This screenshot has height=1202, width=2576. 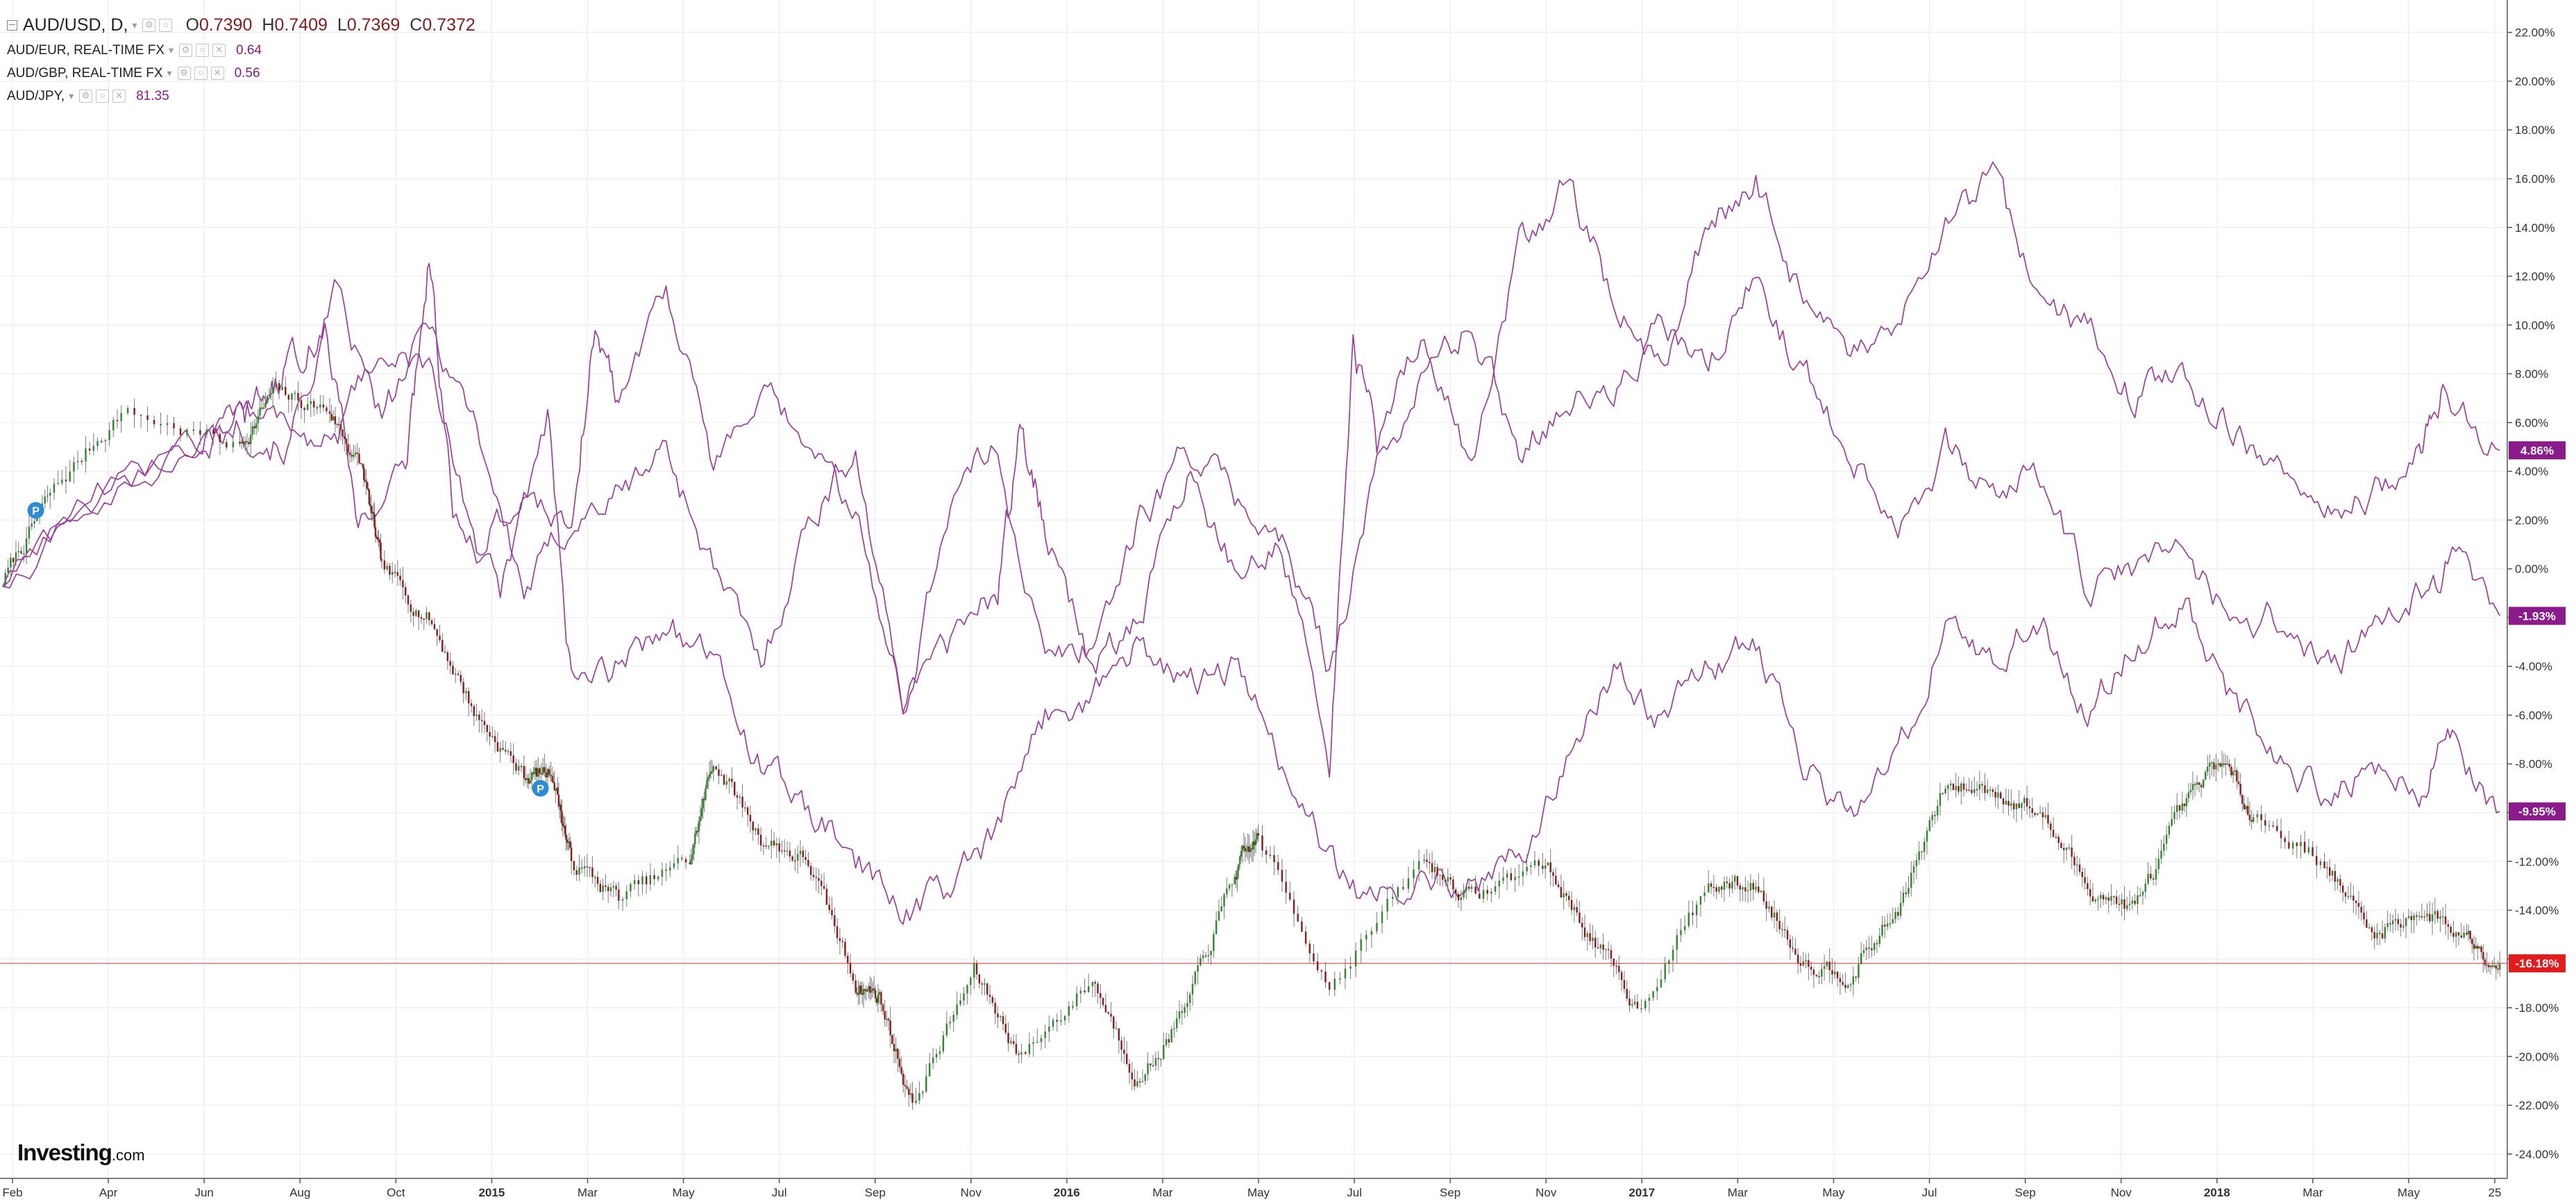 I want to click on investing-logo: Investing.com, so click(x=81, y=1153).